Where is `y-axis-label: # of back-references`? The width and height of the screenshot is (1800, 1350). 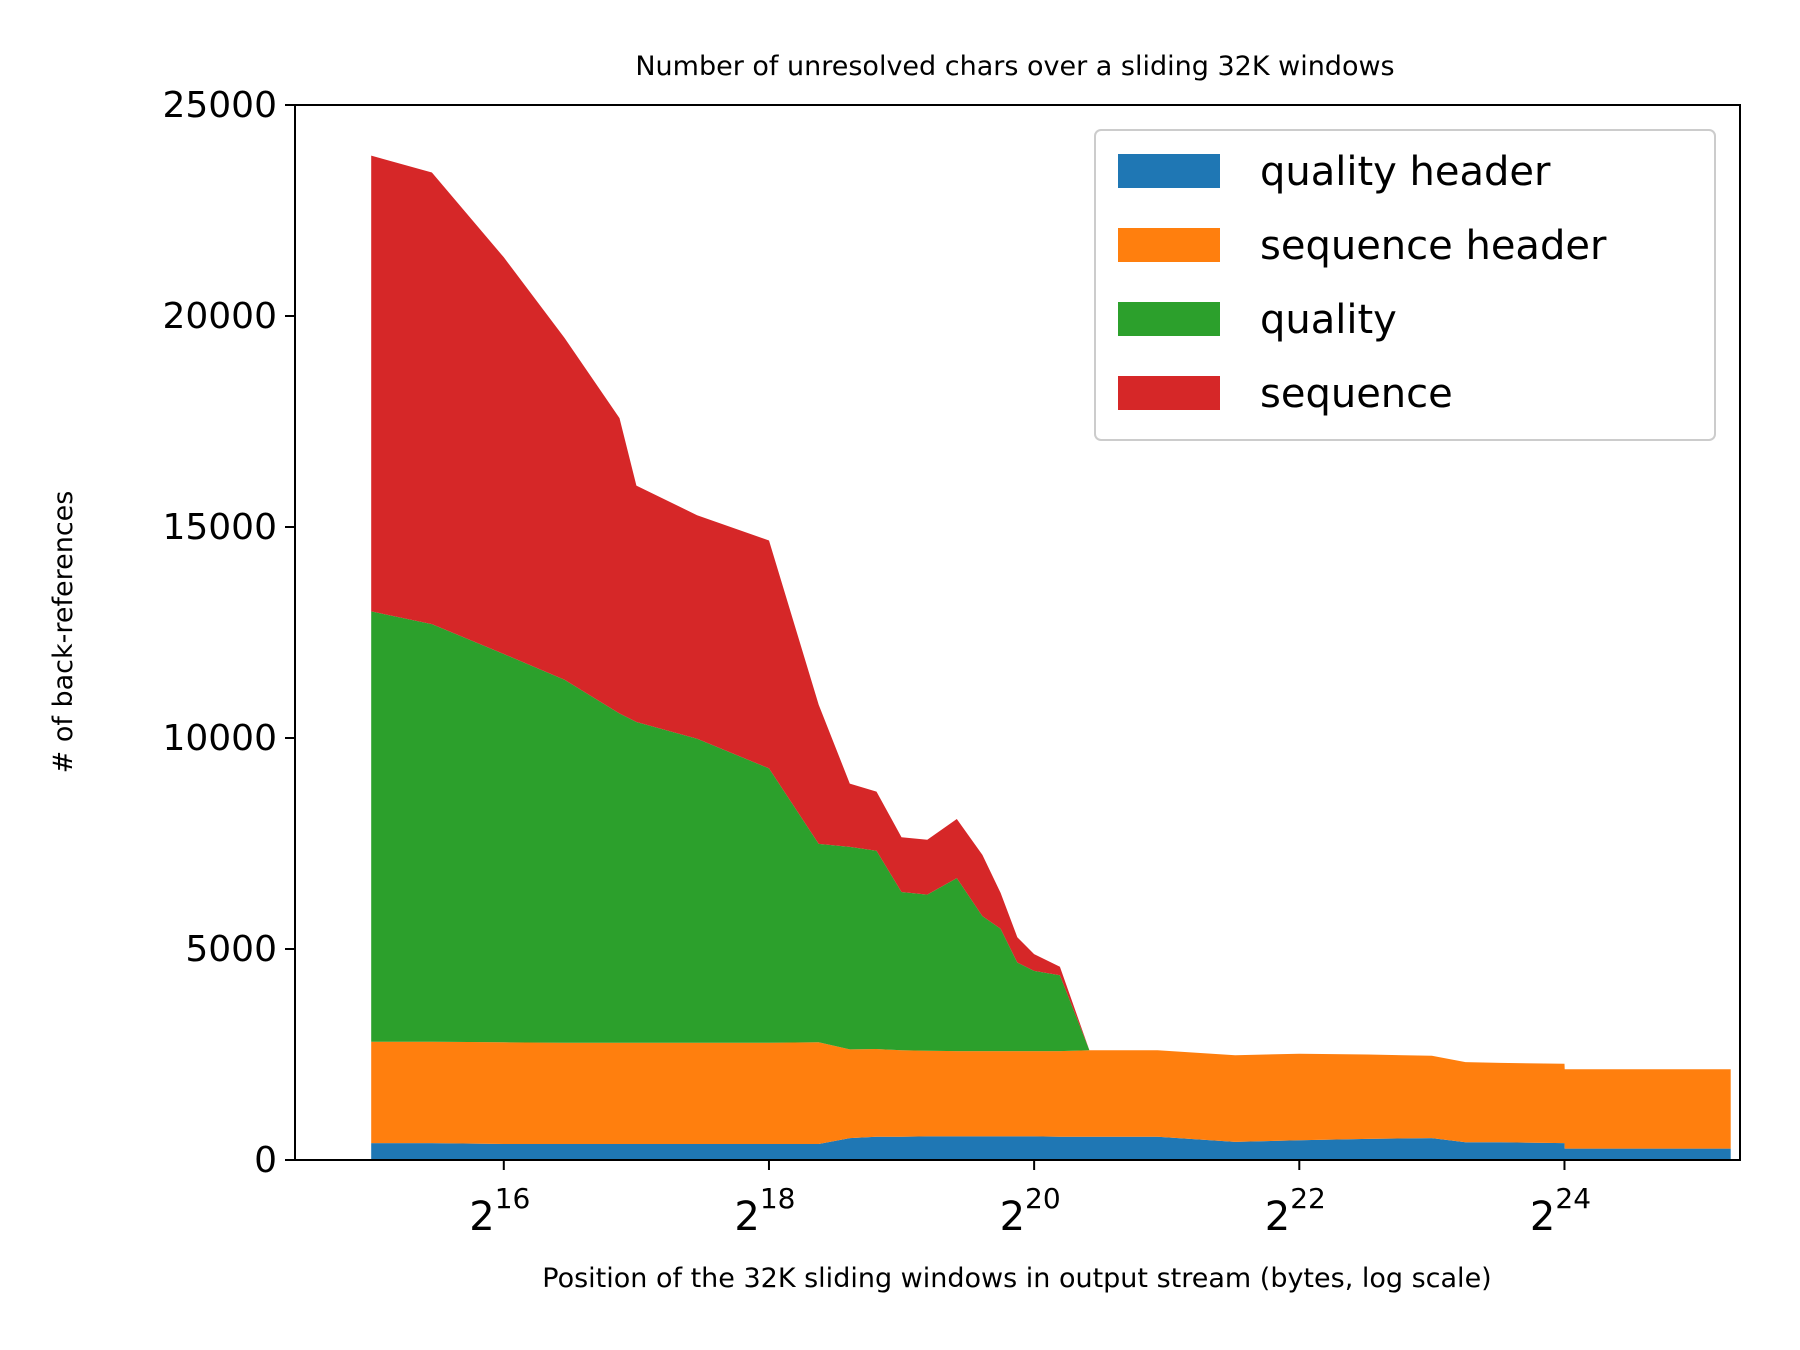
y-axis-label: # of back-references is located at coordinates (63, 632).